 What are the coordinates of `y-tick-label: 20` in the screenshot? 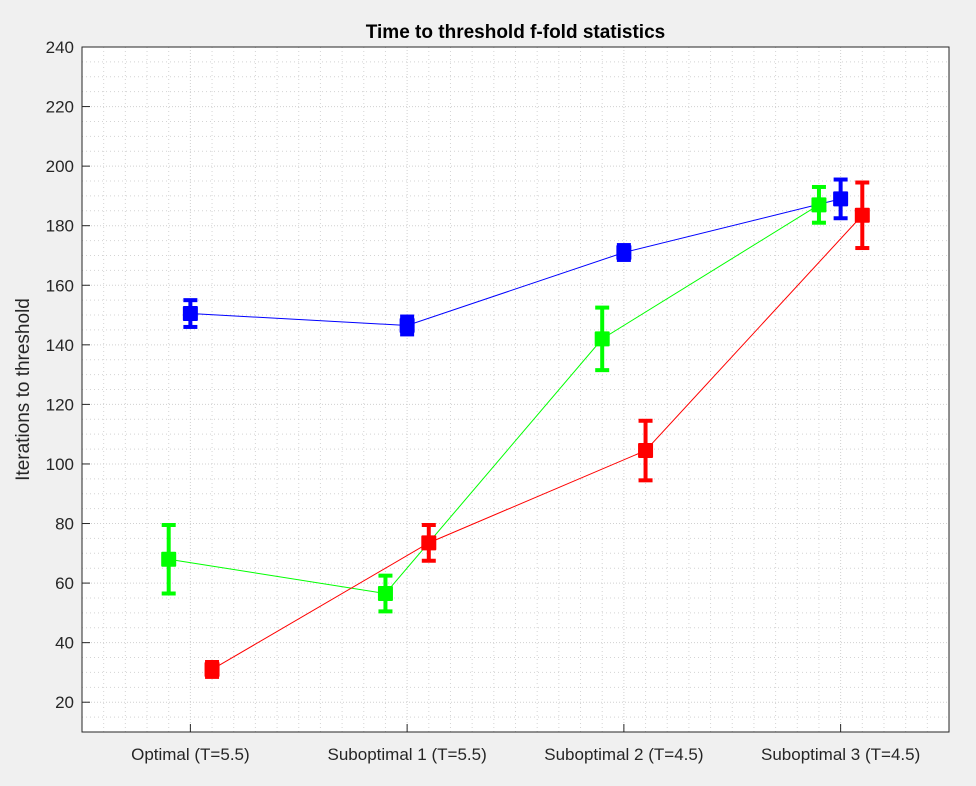 It's located at (64, 702).